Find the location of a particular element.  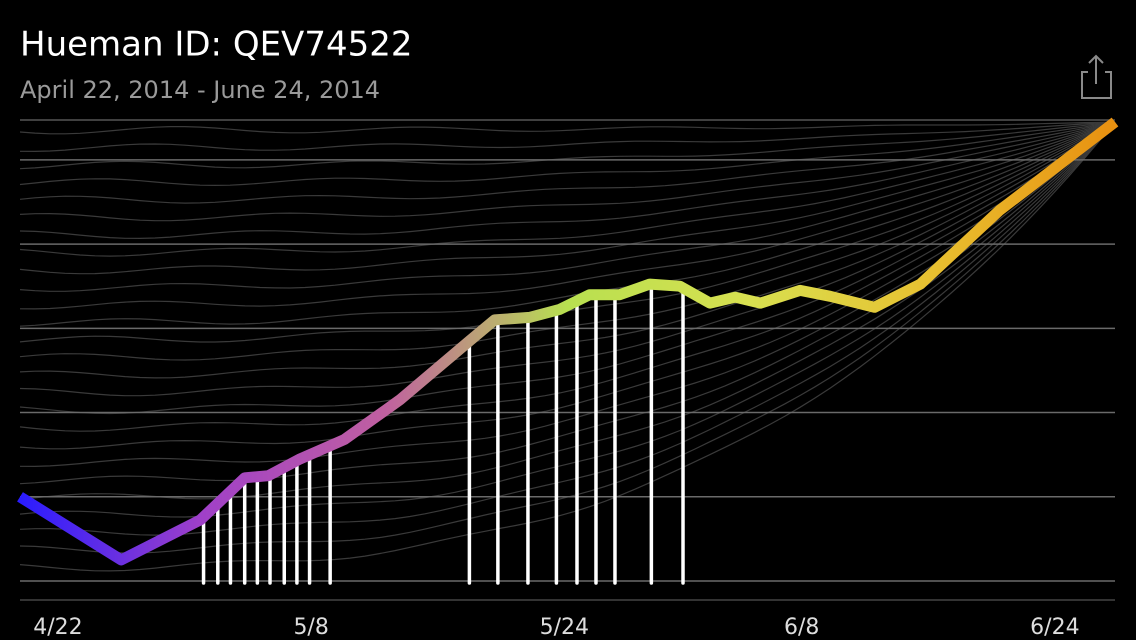

x-tick-label: 5/24 is located at coordinates (564, 627).